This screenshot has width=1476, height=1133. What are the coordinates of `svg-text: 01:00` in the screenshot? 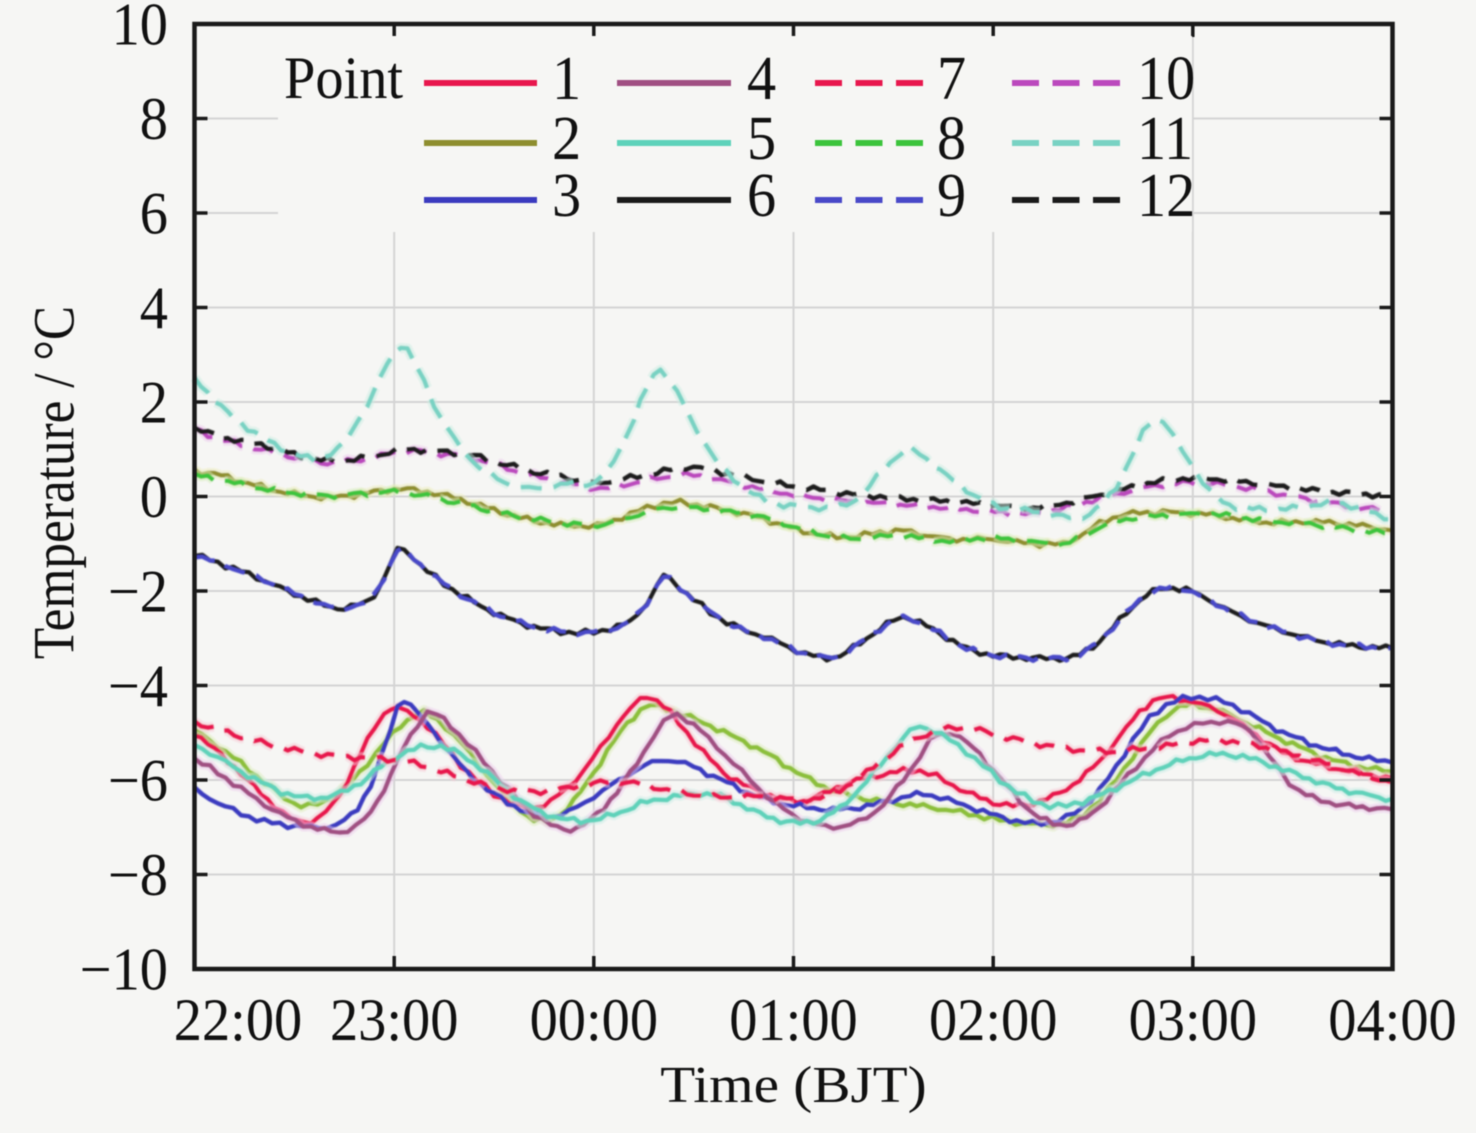 It's located at (793, 1019).